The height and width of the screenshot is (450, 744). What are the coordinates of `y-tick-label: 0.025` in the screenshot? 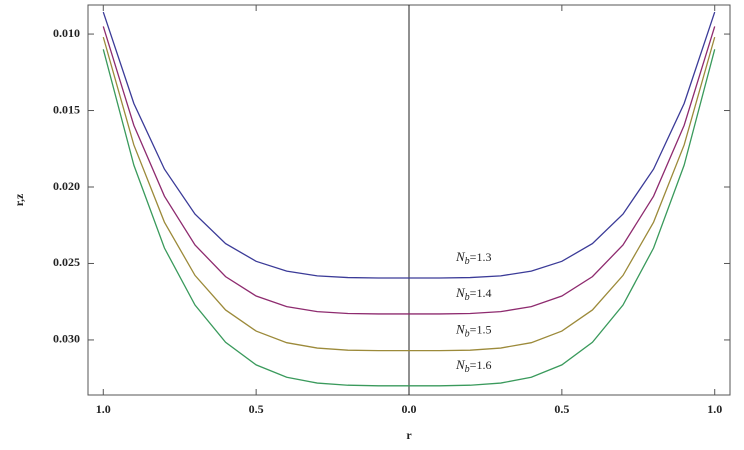 It's located at (66, 262).